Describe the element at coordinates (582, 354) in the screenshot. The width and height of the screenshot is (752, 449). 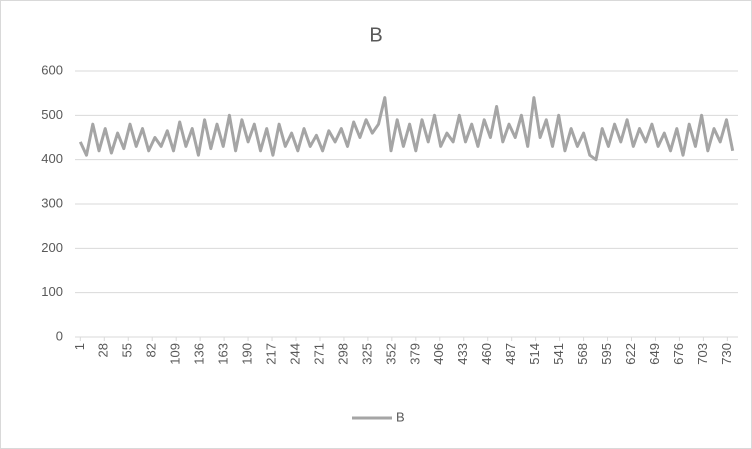
I see `x-tick-label: 568` at that location.